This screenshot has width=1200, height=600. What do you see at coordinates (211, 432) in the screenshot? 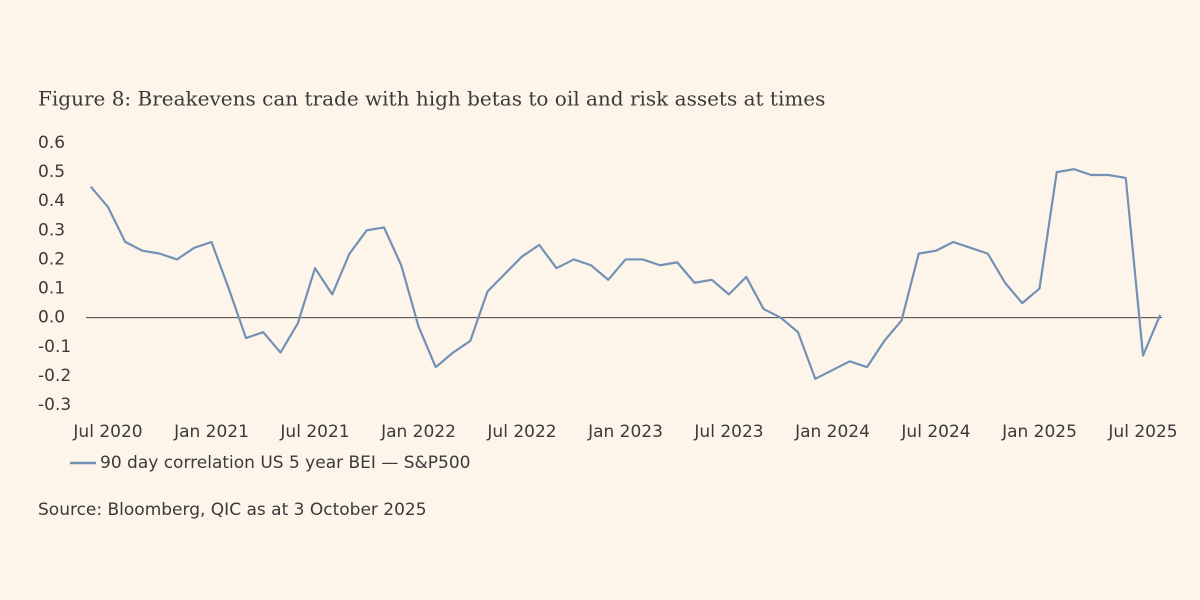
I see `x-tick-label: Jan 2021` at bounding box center [211, 432].